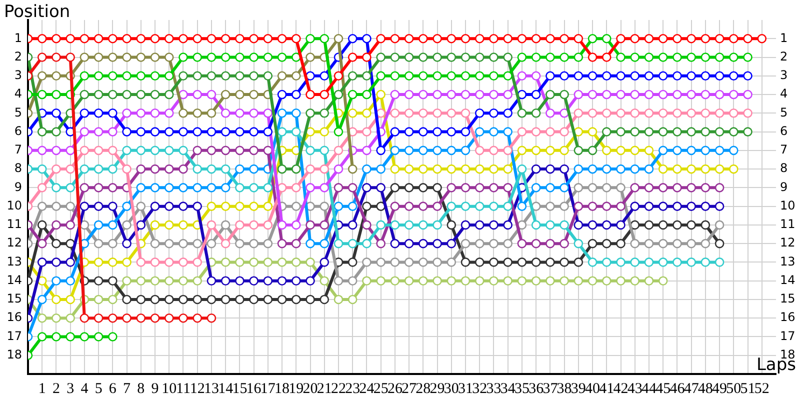  What do you see at coordinates (788, 299) in the screenshot?
I see `y2-tick-label: 15` at bounding box center [788, 299].